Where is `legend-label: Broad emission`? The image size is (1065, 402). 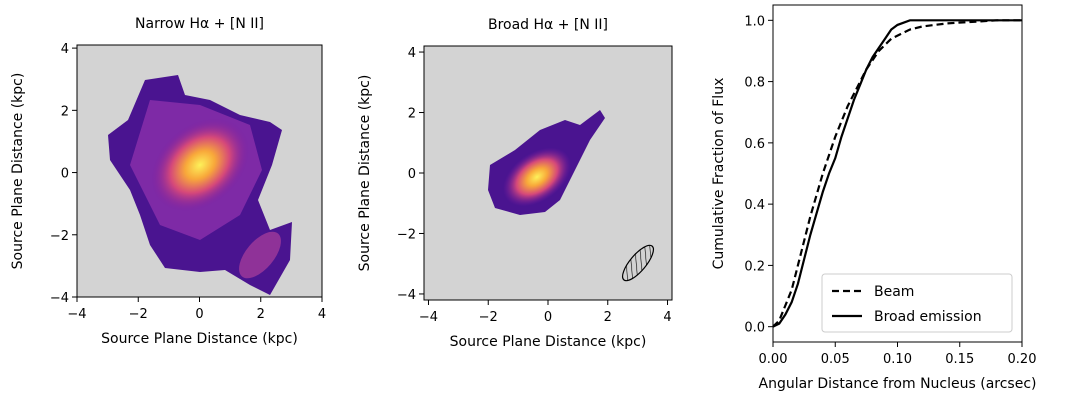
legend-label: Broad emission is located at coordinates (928, 317).